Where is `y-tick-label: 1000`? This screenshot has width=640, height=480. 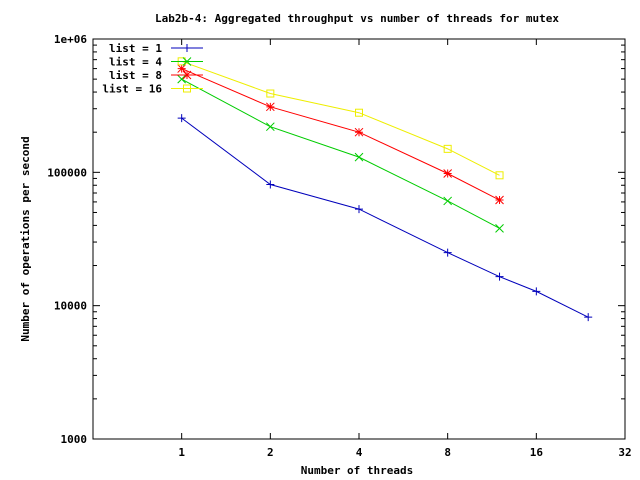 y-tick-label: 1000 is located at coordinates (74, 439).